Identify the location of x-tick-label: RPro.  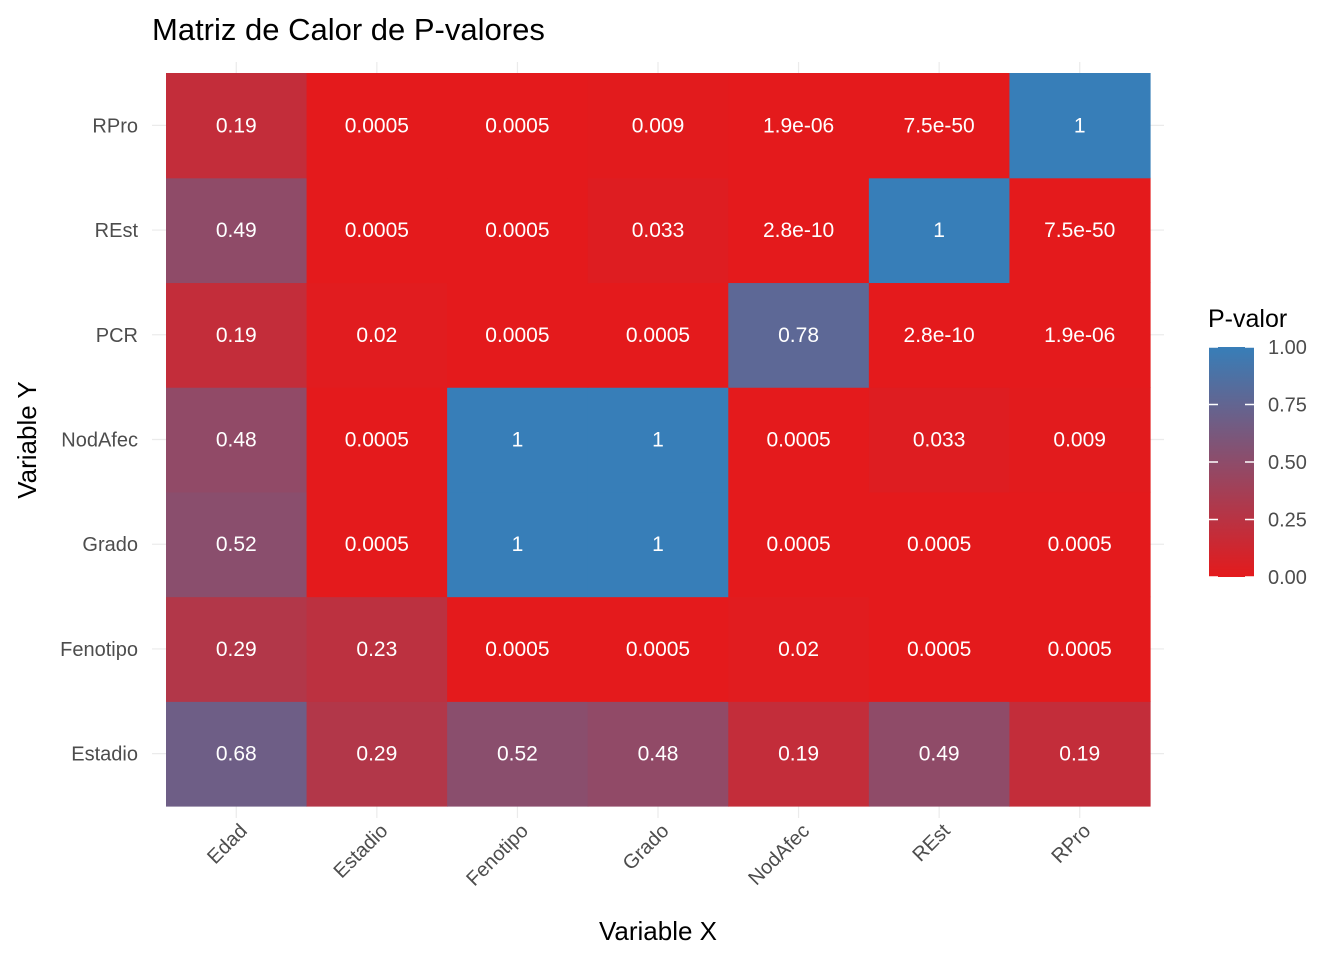
(1071, 844).